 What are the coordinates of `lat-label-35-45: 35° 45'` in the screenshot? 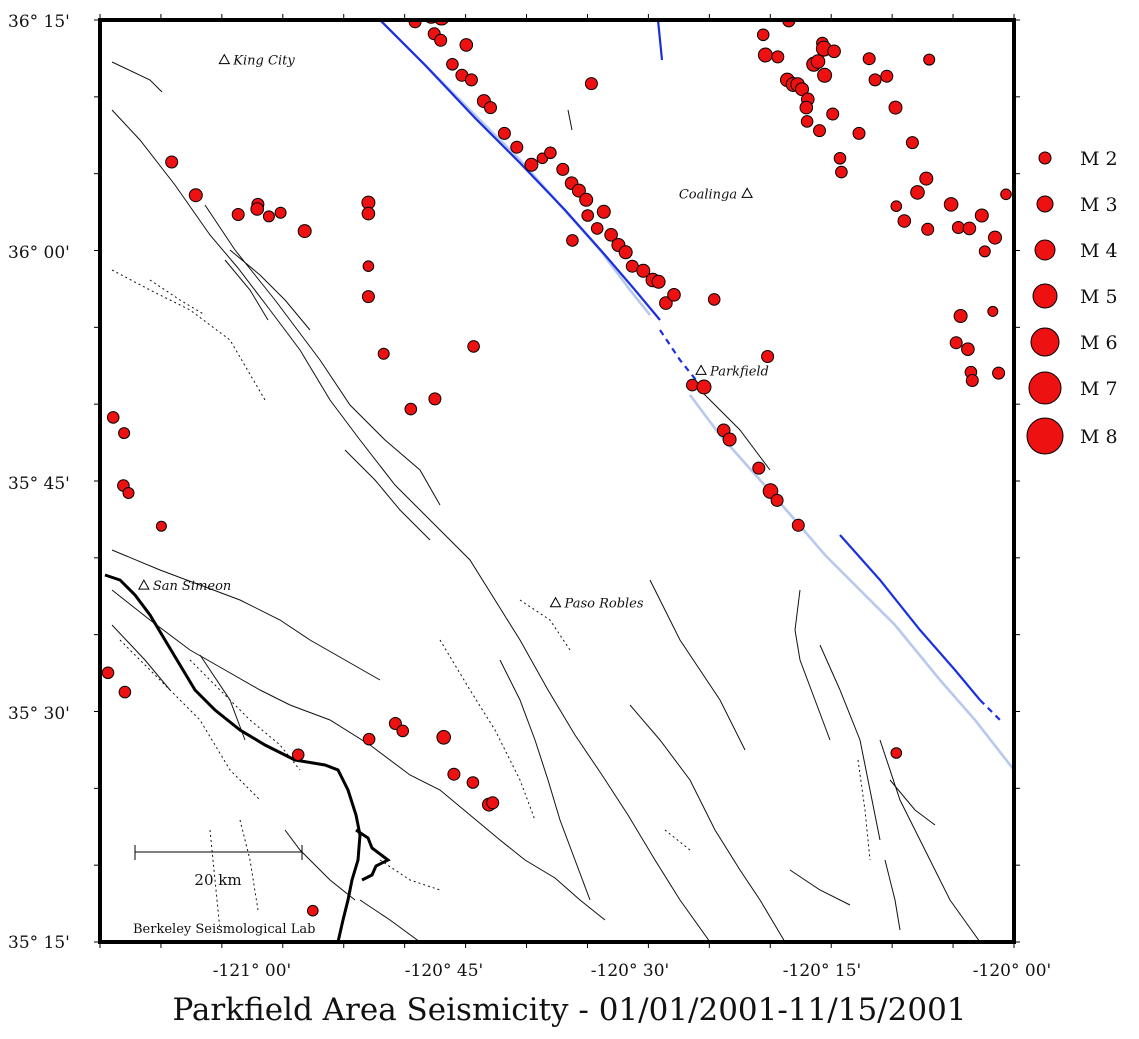 It's located at (39, 484).